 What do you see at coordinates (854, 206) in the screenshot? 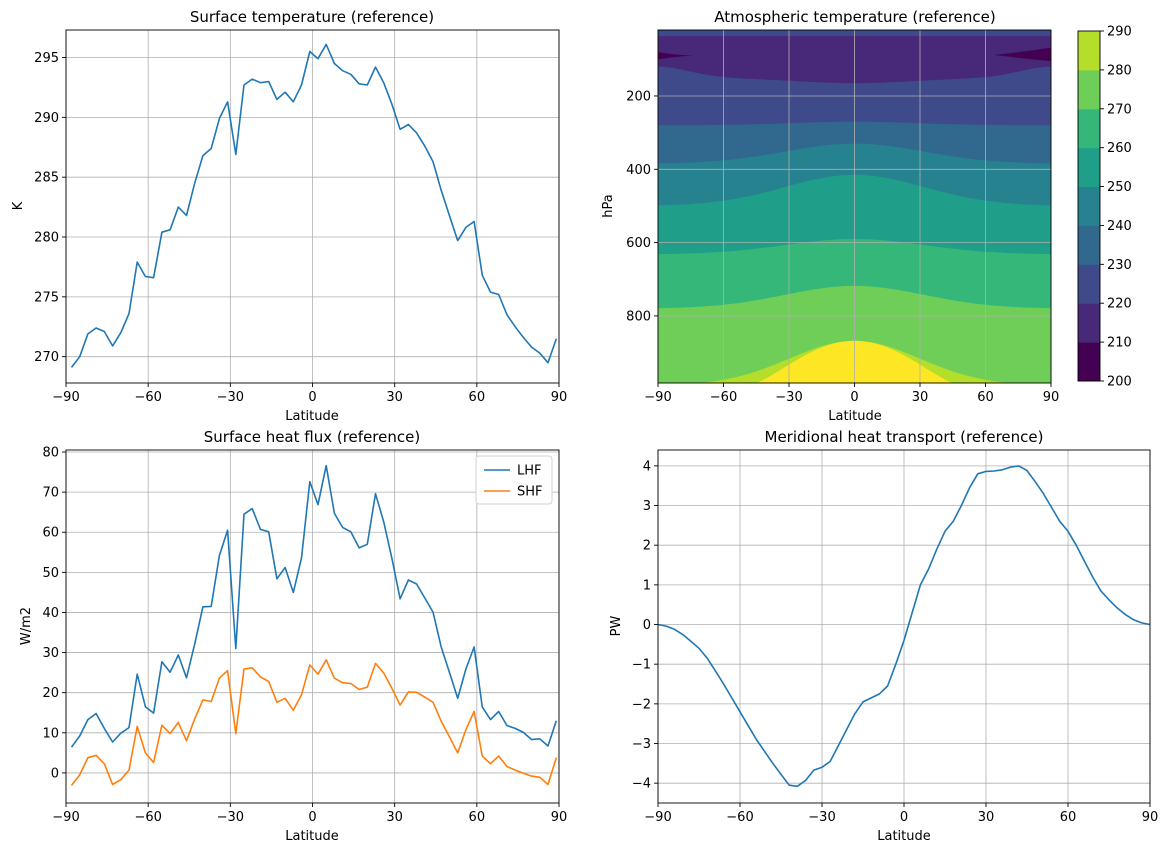
I see `plot-frame` at bounding box center [854, 206].